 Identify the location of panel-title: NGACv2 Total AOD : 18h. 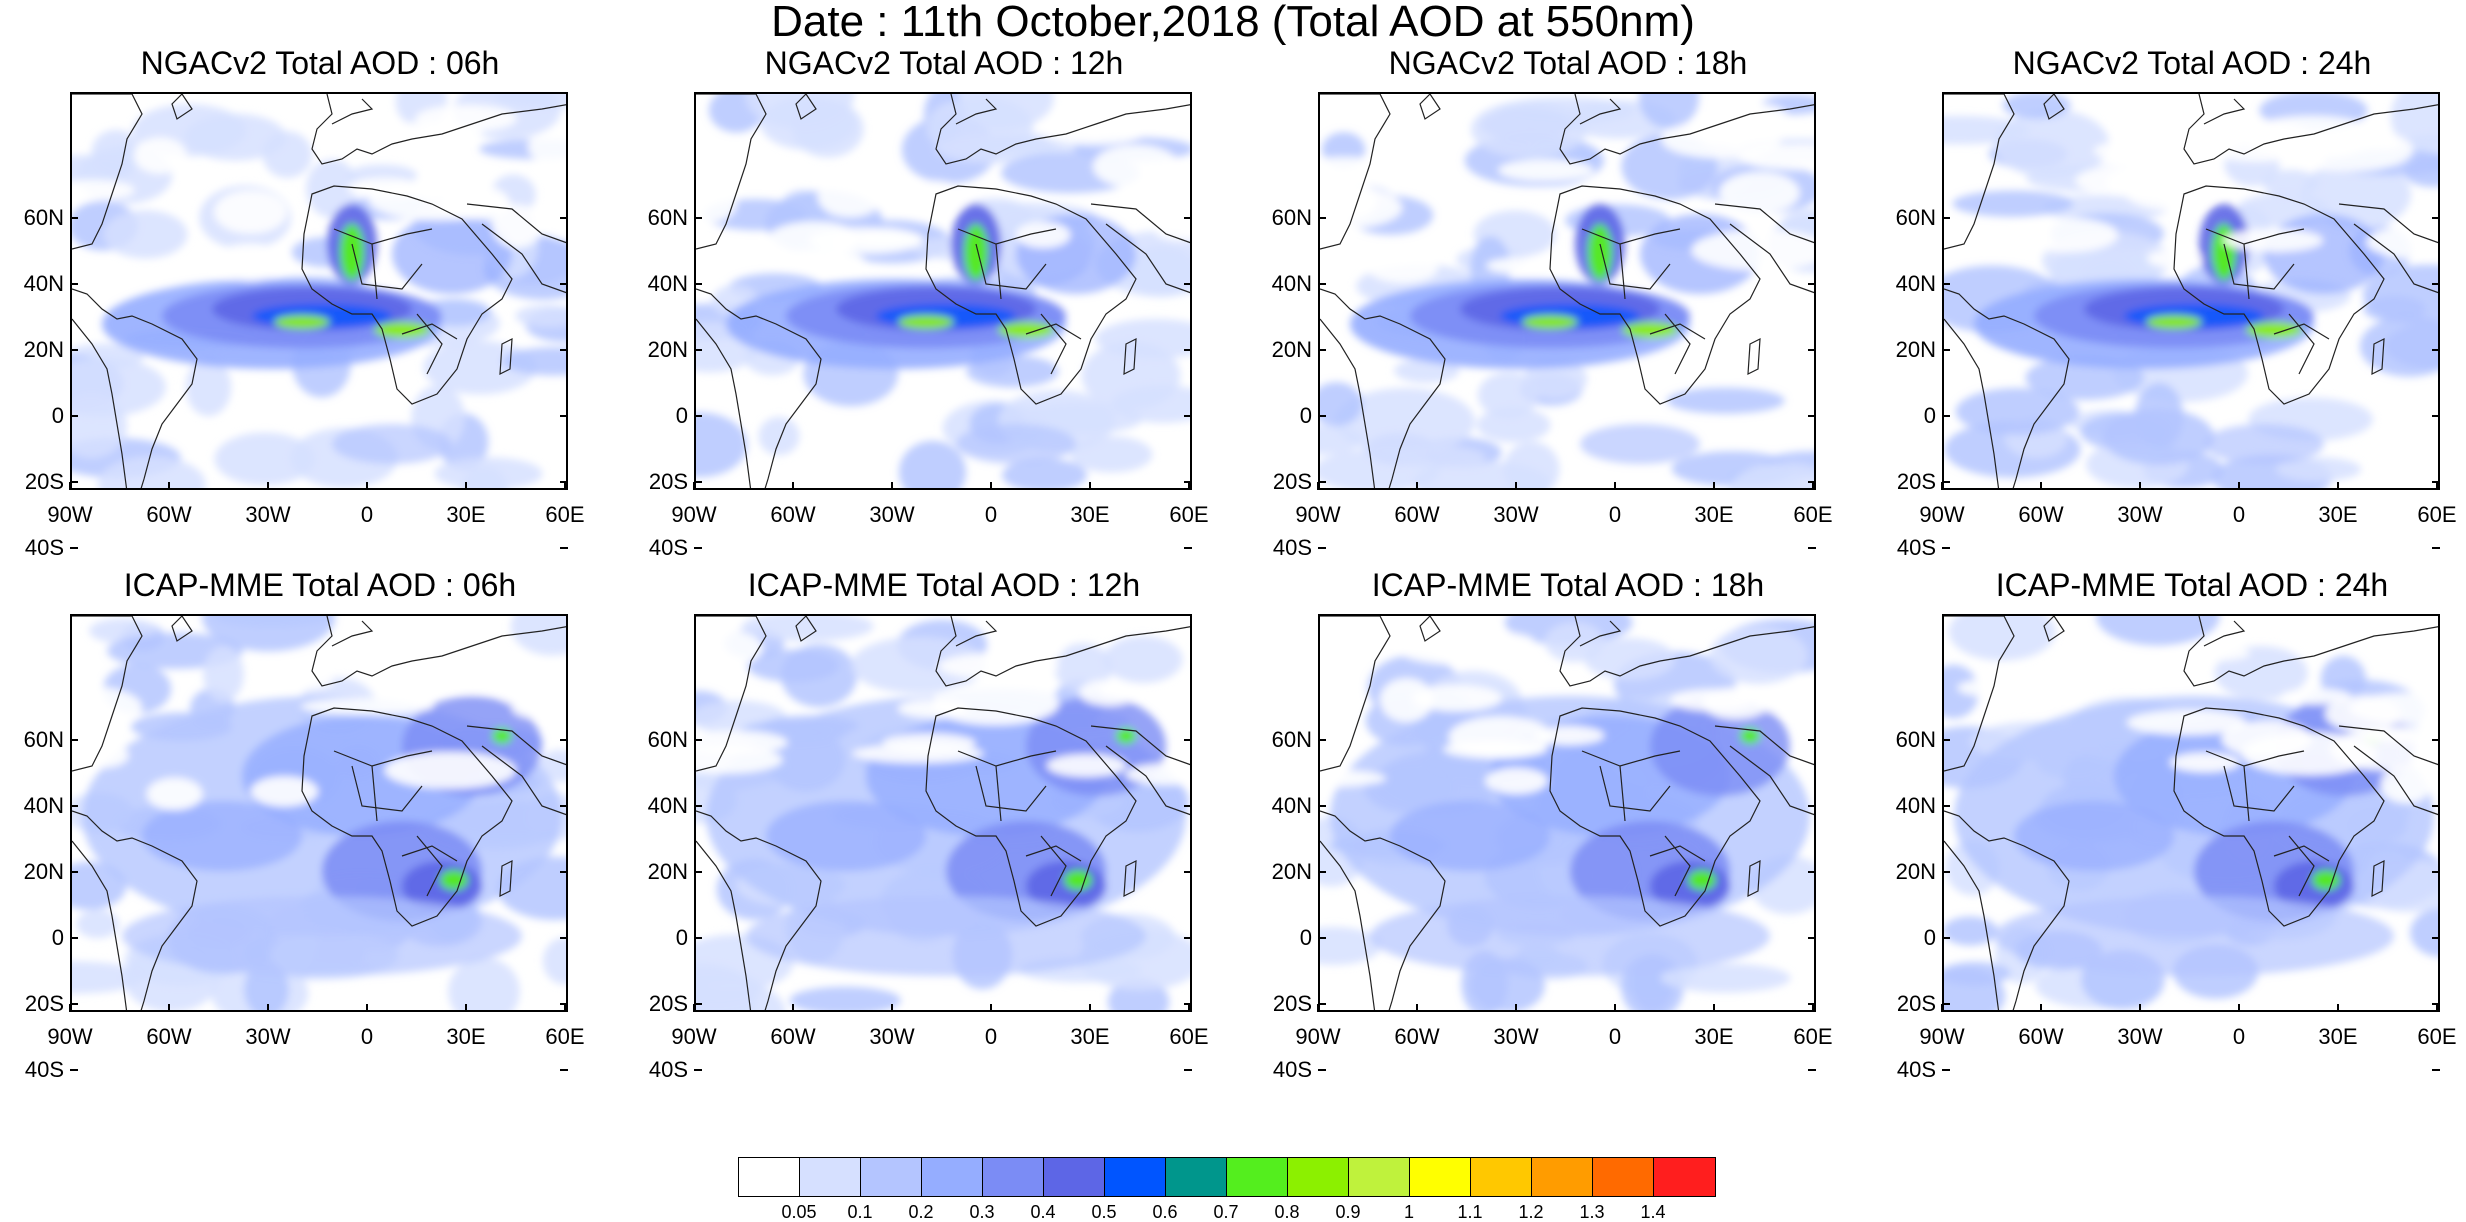
(1568, 63).